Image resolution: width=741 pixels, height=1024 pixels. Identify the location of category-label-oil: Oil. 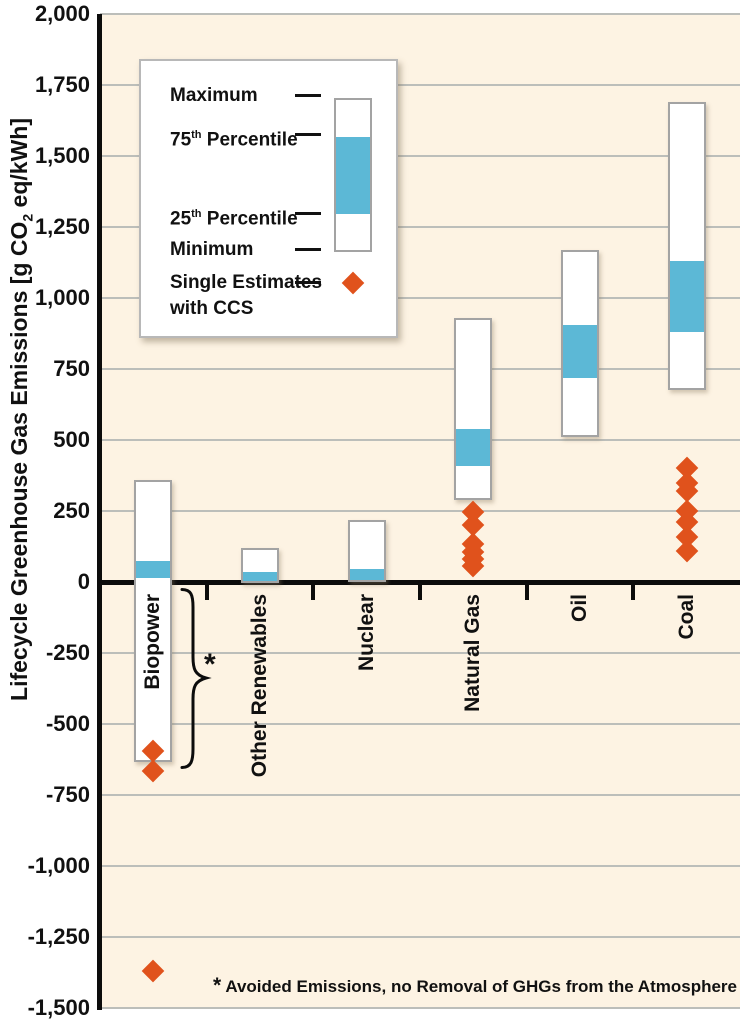
(579, 608).